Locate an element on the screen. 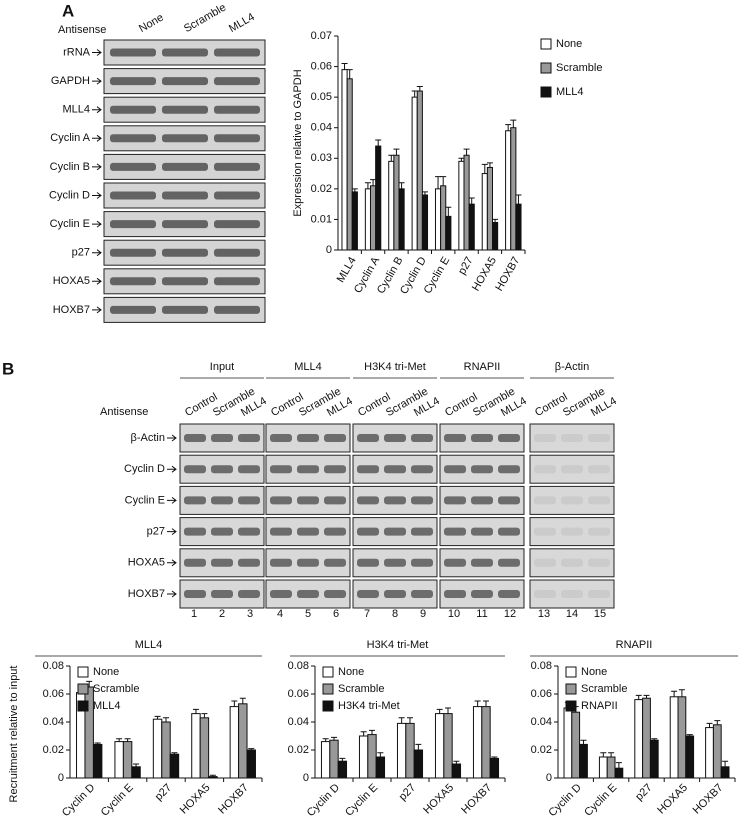 Image resolution: width=739 pixels, height=826 pixels. x-tick-label: HOXB7 is located at coordinates (708, 799).